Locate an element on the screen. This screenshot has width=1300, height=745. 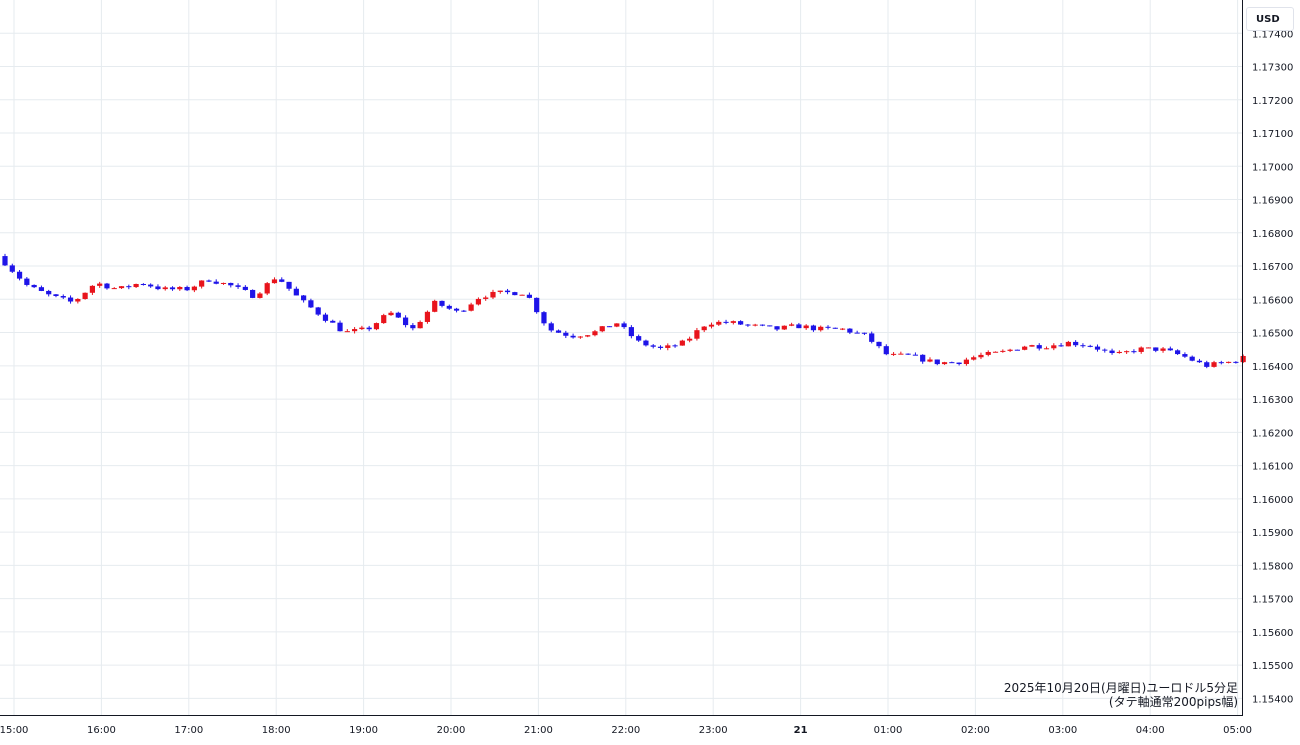
price-tick-label: 1.16500 is located at coordinates (1272, 334).